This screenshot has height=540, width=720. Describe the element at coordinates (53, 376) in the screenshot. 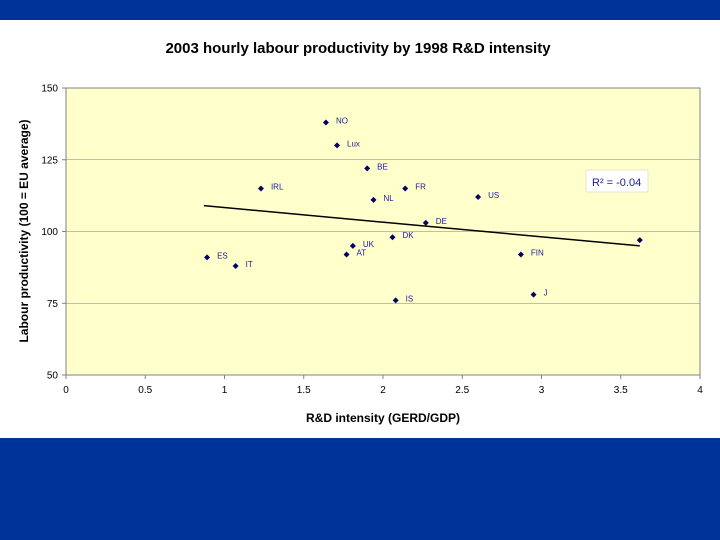

I see `y-tick-label: 50` at that location.